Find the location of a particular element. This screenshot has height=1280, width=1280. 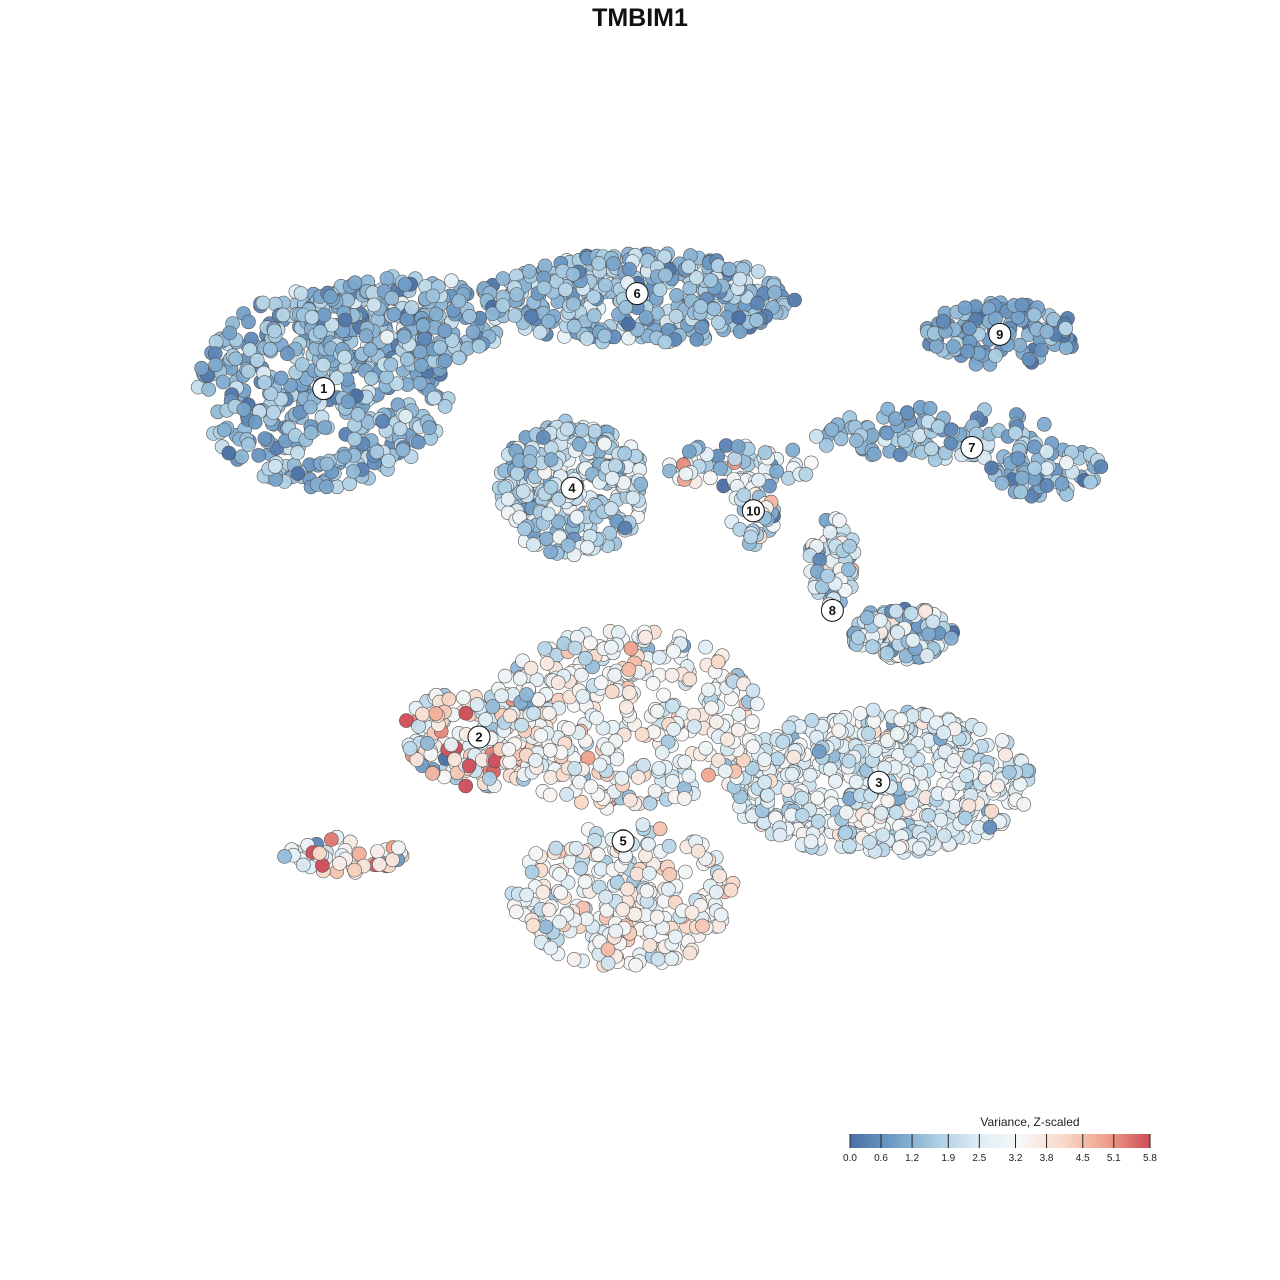

cluster-label-5: 5 is located at coordinates (623, 841).